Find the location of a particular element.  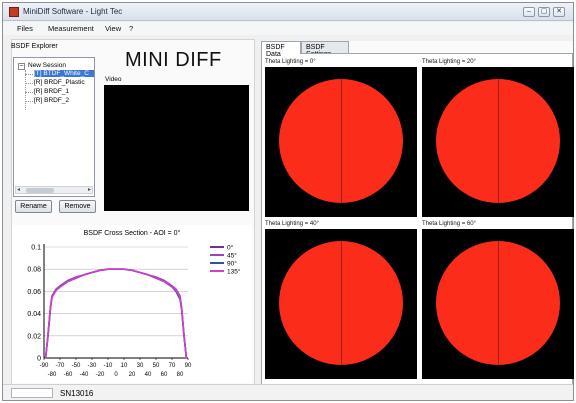

x-tick-label: 0 is located at coordinates (116, 375).